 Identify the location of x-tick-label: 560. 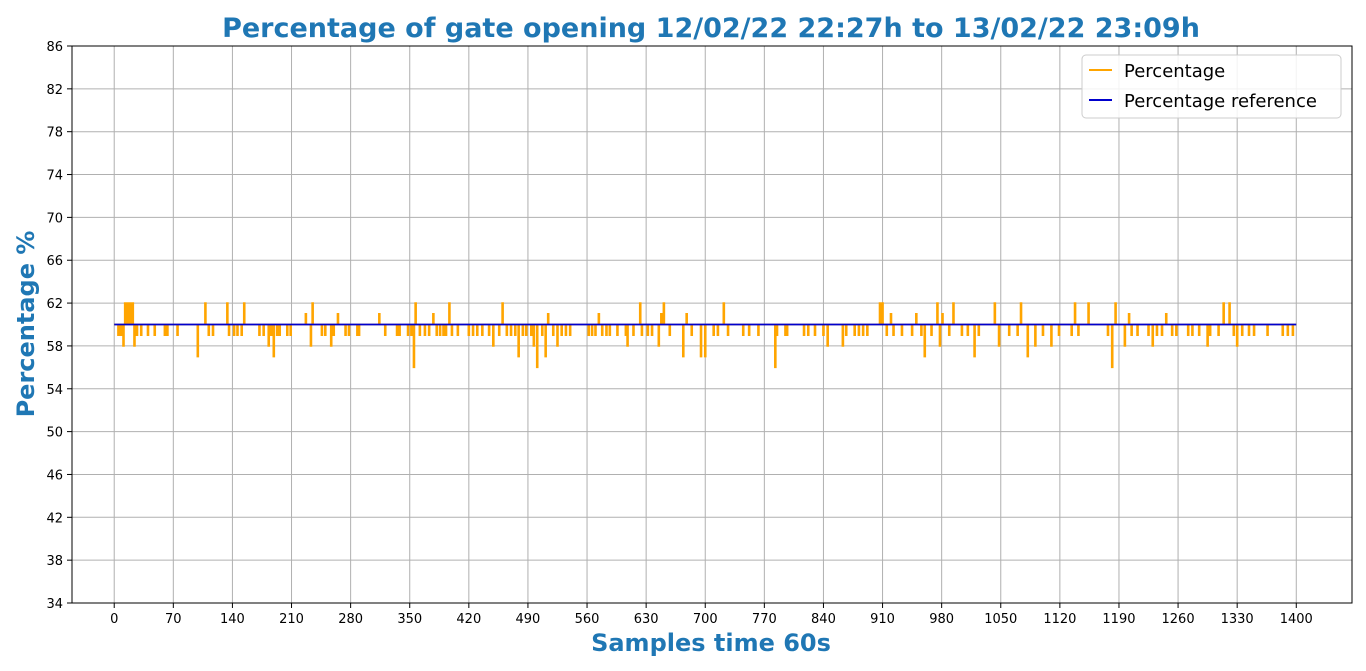
(587, 619).